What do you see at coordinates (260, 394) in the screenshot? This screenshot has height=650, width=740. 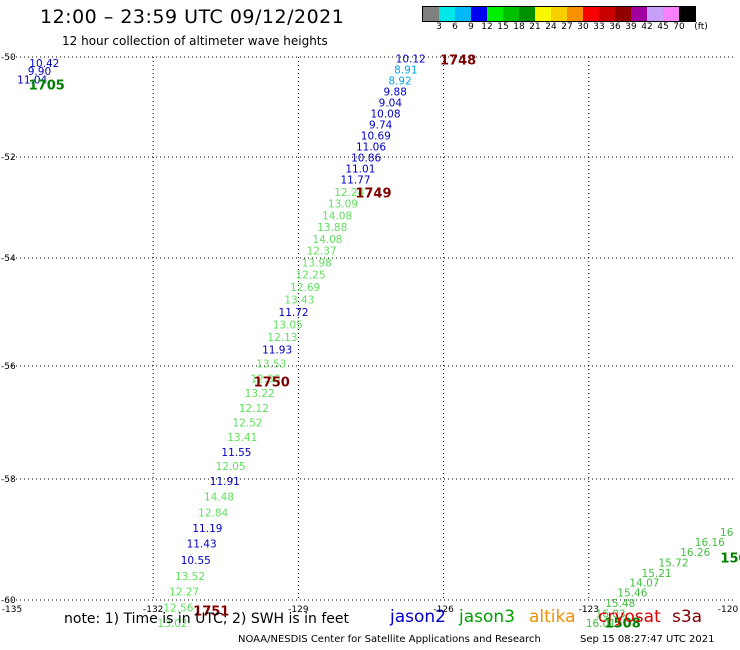 I see `swh-value: 13.22` at bounding box center [260, 394].